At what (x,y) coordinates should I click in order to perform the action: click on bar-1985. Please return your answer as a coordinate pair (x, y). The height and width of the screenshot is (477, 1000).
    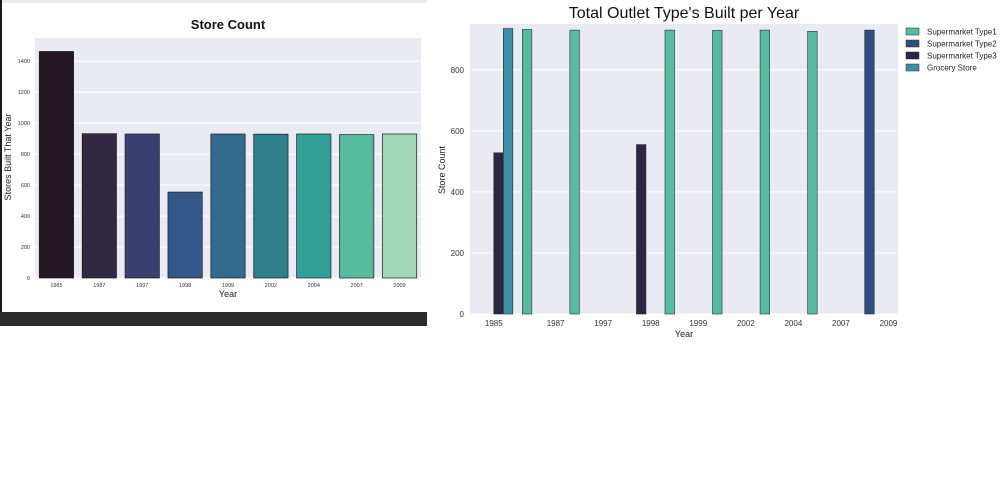
    Looking at the image, I should click on (56, 165).